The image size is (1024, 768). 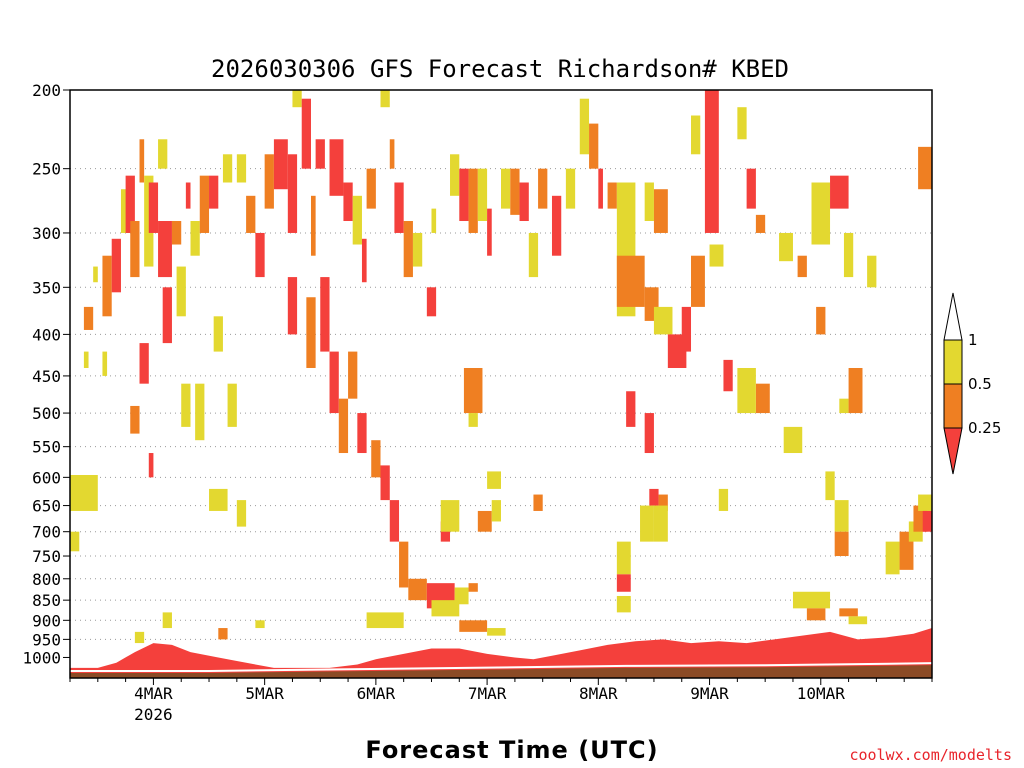 What do you see at coordinates (821, 693) in the screenshot?
I see `x-tick-label: 10MAR` at bounding box center [821, 693].